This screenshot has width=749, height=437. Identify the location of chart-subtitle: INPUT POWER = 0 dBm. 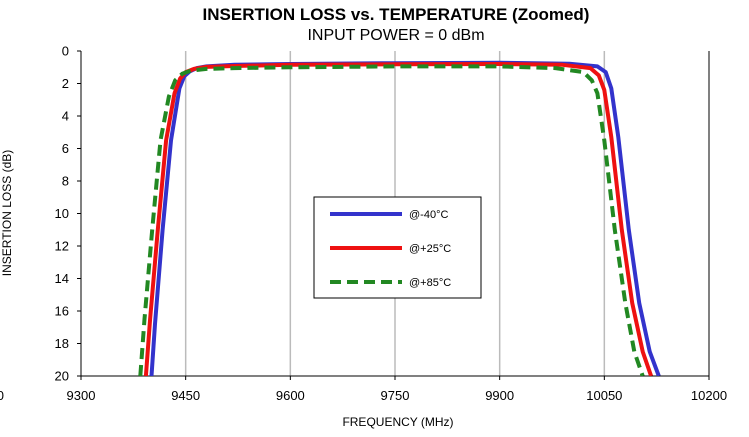
(395, 35).